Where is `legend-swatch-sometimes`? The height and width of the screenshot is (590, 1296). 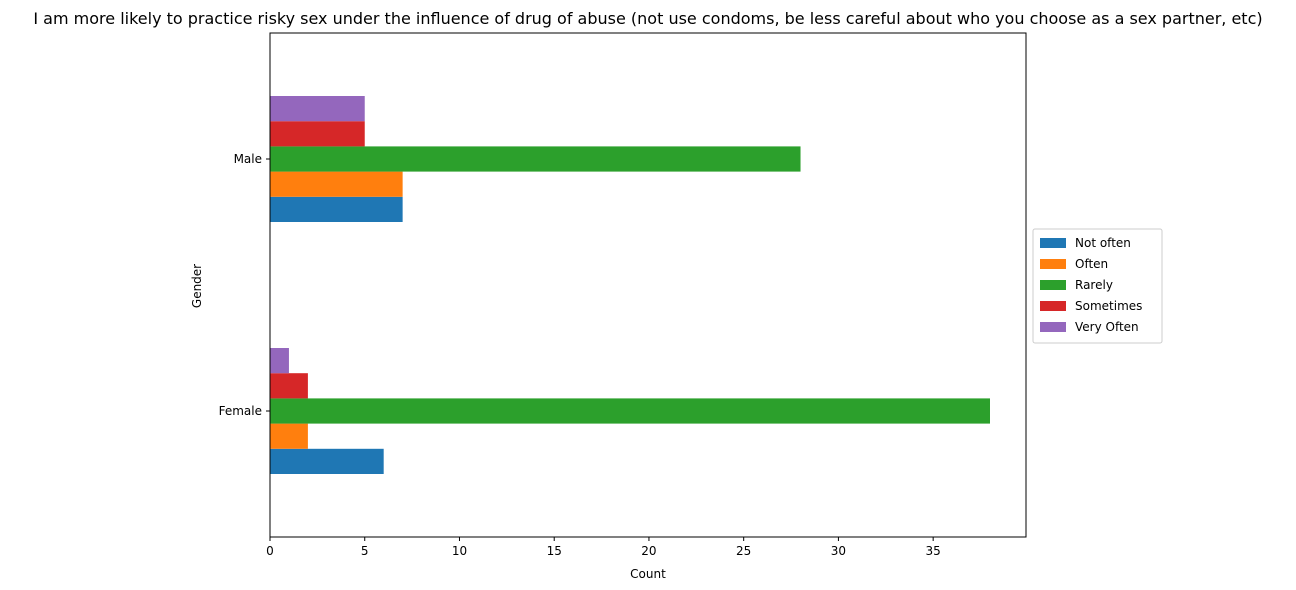 legend-swatch-sometimes is located at coordinates (1053, 306).